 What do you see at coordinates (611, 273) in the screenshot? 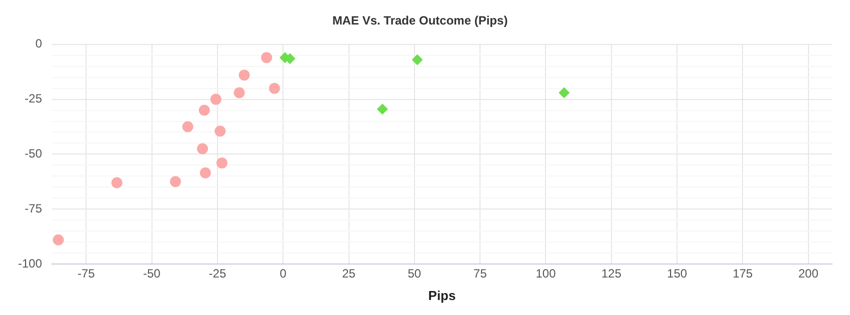
I see `x-tick-label: 125` at bounding box center [611, 273].